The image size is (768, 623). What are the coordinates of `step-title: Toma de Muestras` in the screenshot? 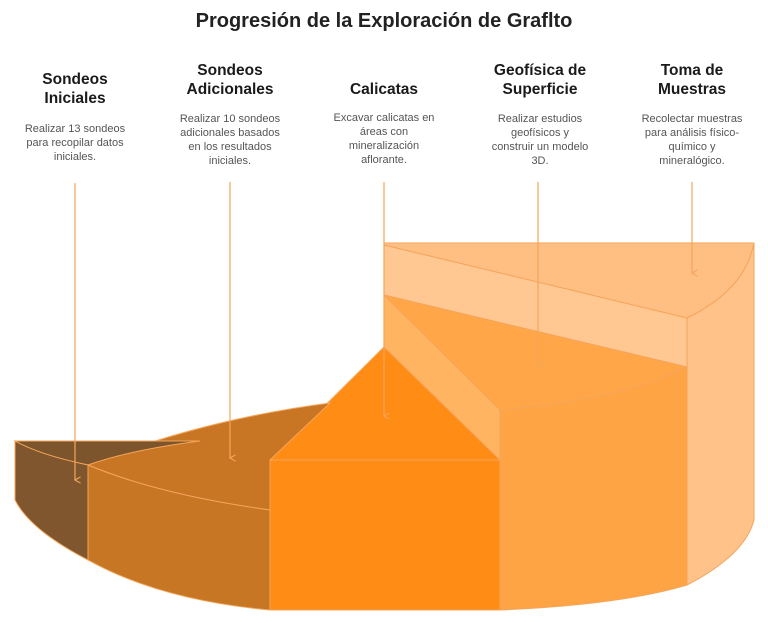 It's located at (692, 80).